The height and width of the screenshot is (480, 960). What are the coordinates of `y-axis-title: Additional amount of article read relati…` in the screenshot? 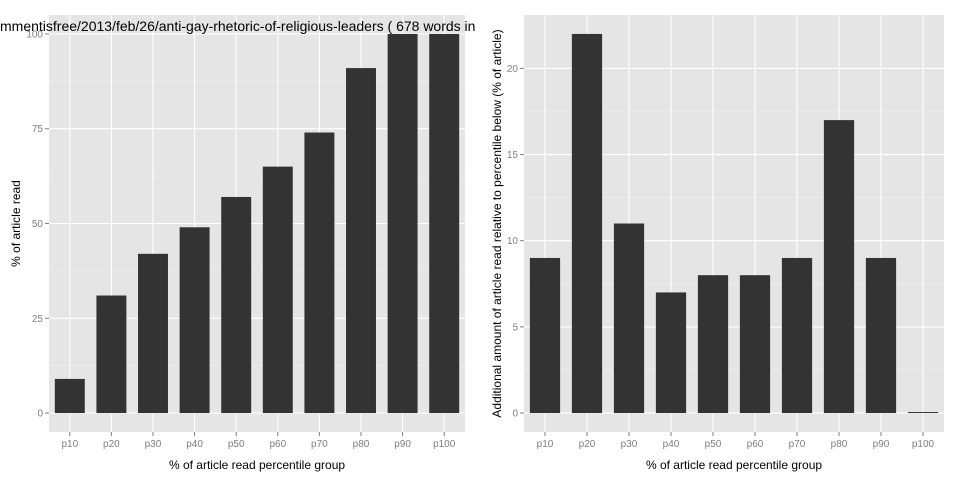 It's located at (497, 223).